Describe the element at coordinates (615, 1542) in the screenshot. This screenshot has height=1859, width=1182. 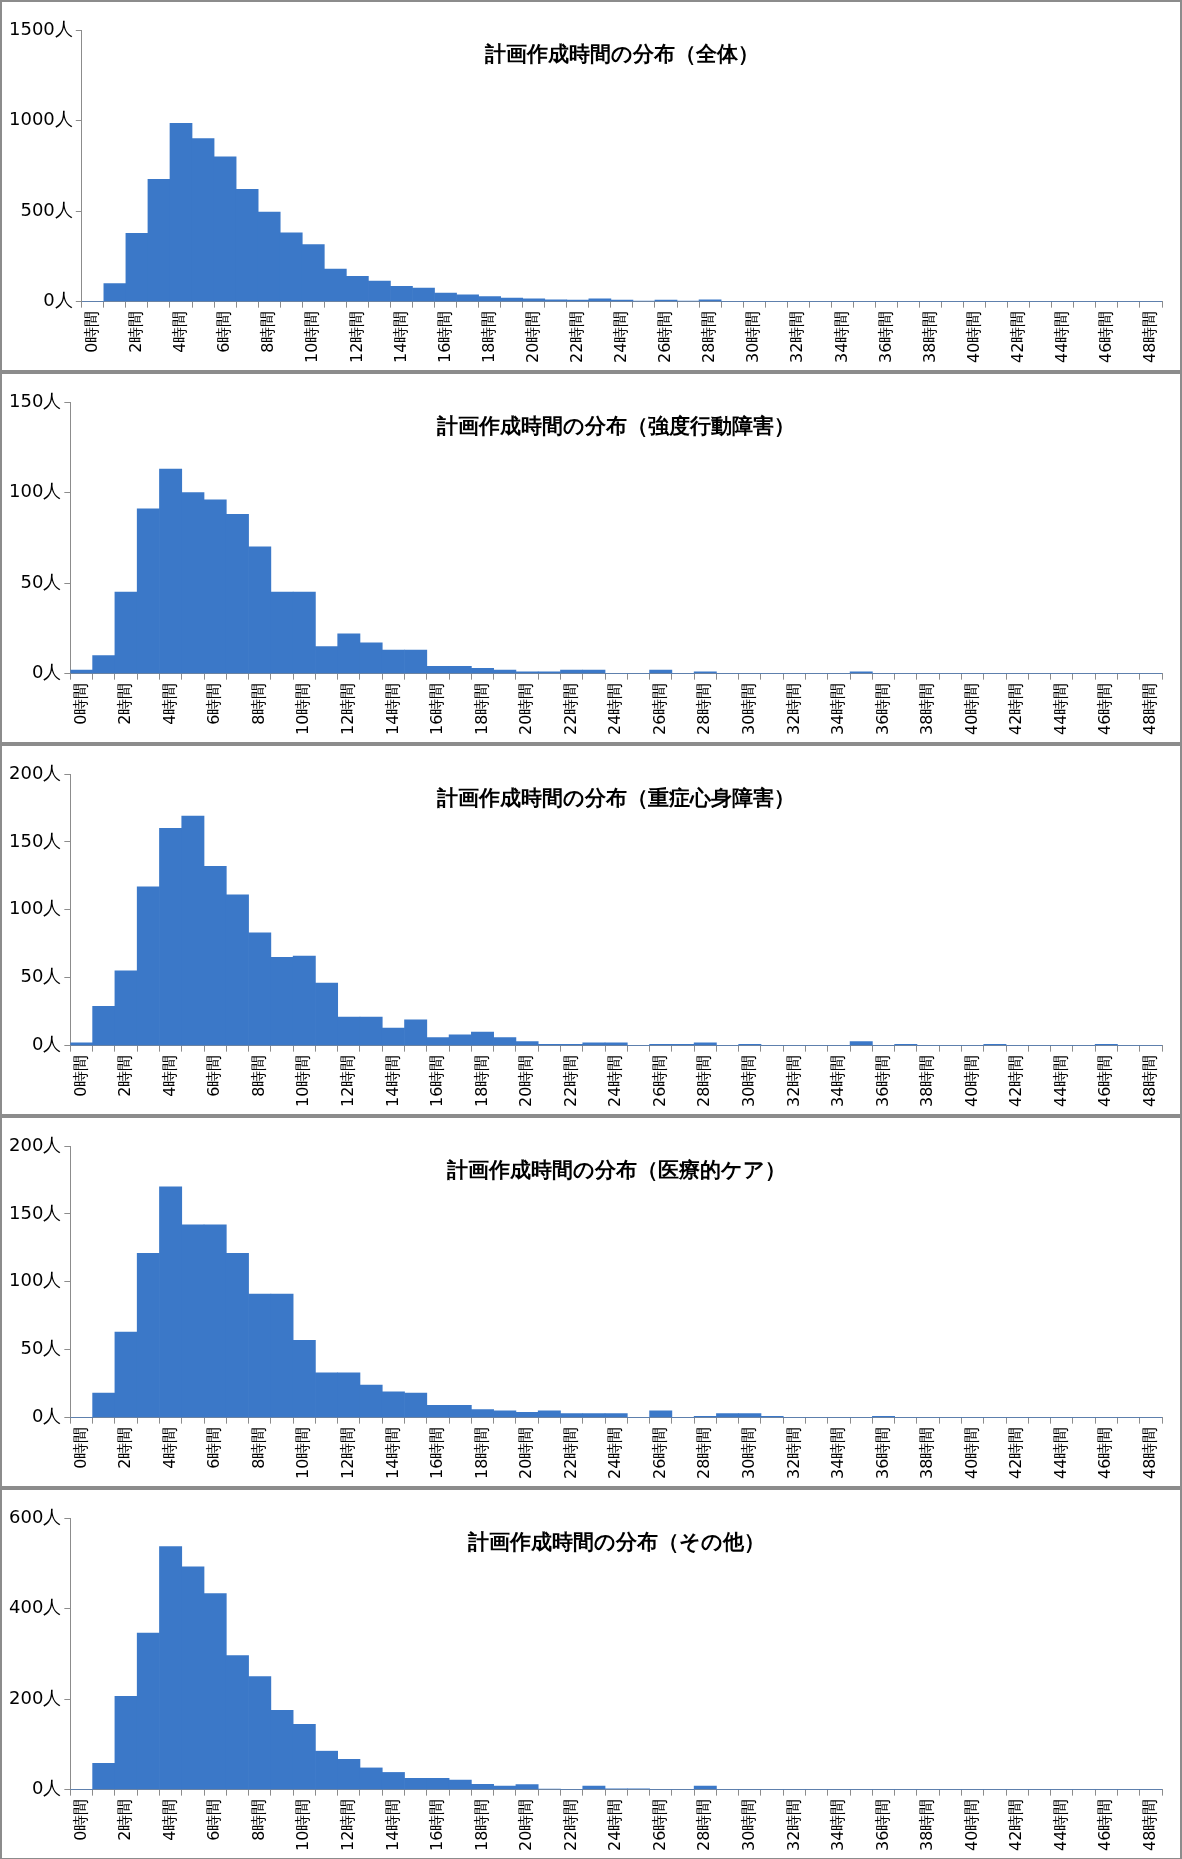
I see `text: 計画作成時間の分布（その他）` at that location.